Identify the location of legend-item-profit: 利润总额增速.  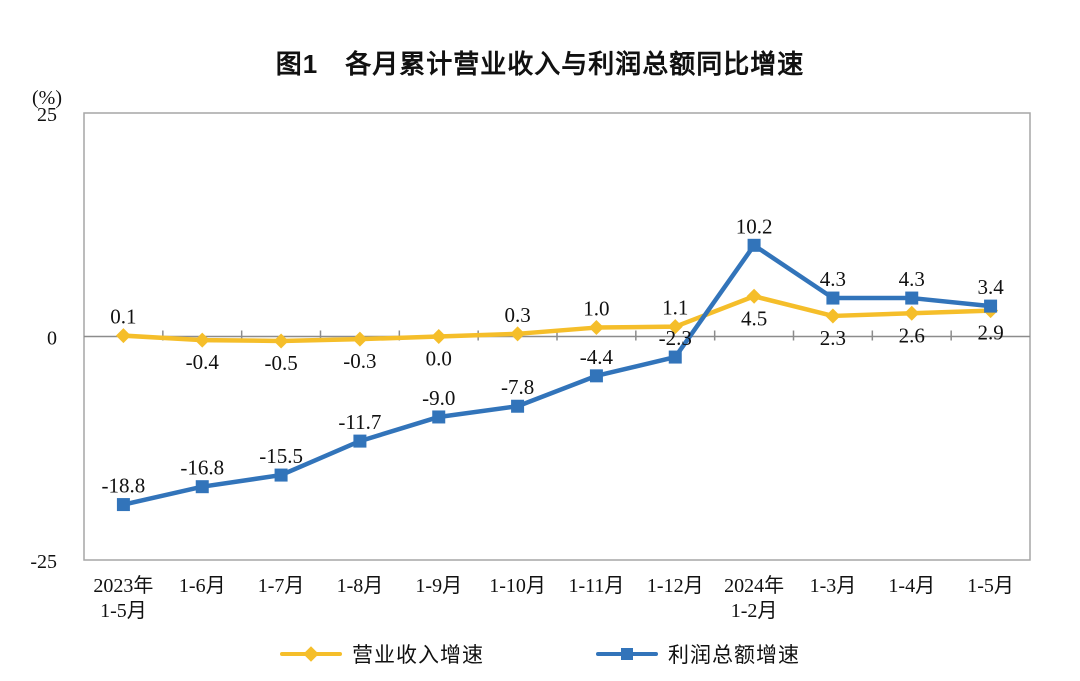
(698, 654).